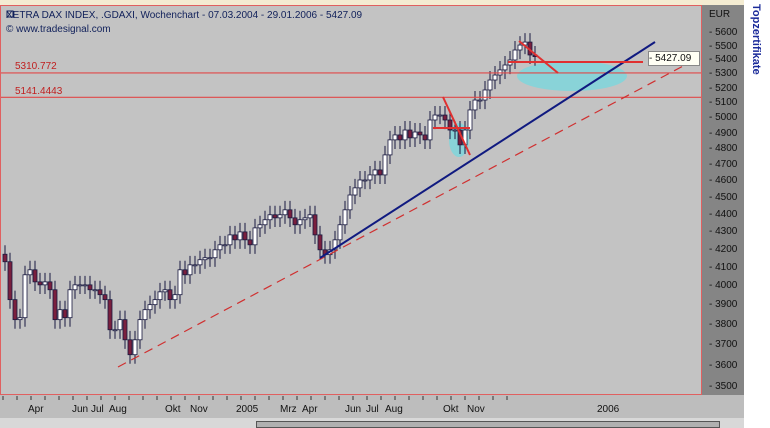 This screenshot has width=770, height=428. Describe the element at coordinates (723, 133) in the screenshot. I see `y-tick-label: - 4900` at that location.